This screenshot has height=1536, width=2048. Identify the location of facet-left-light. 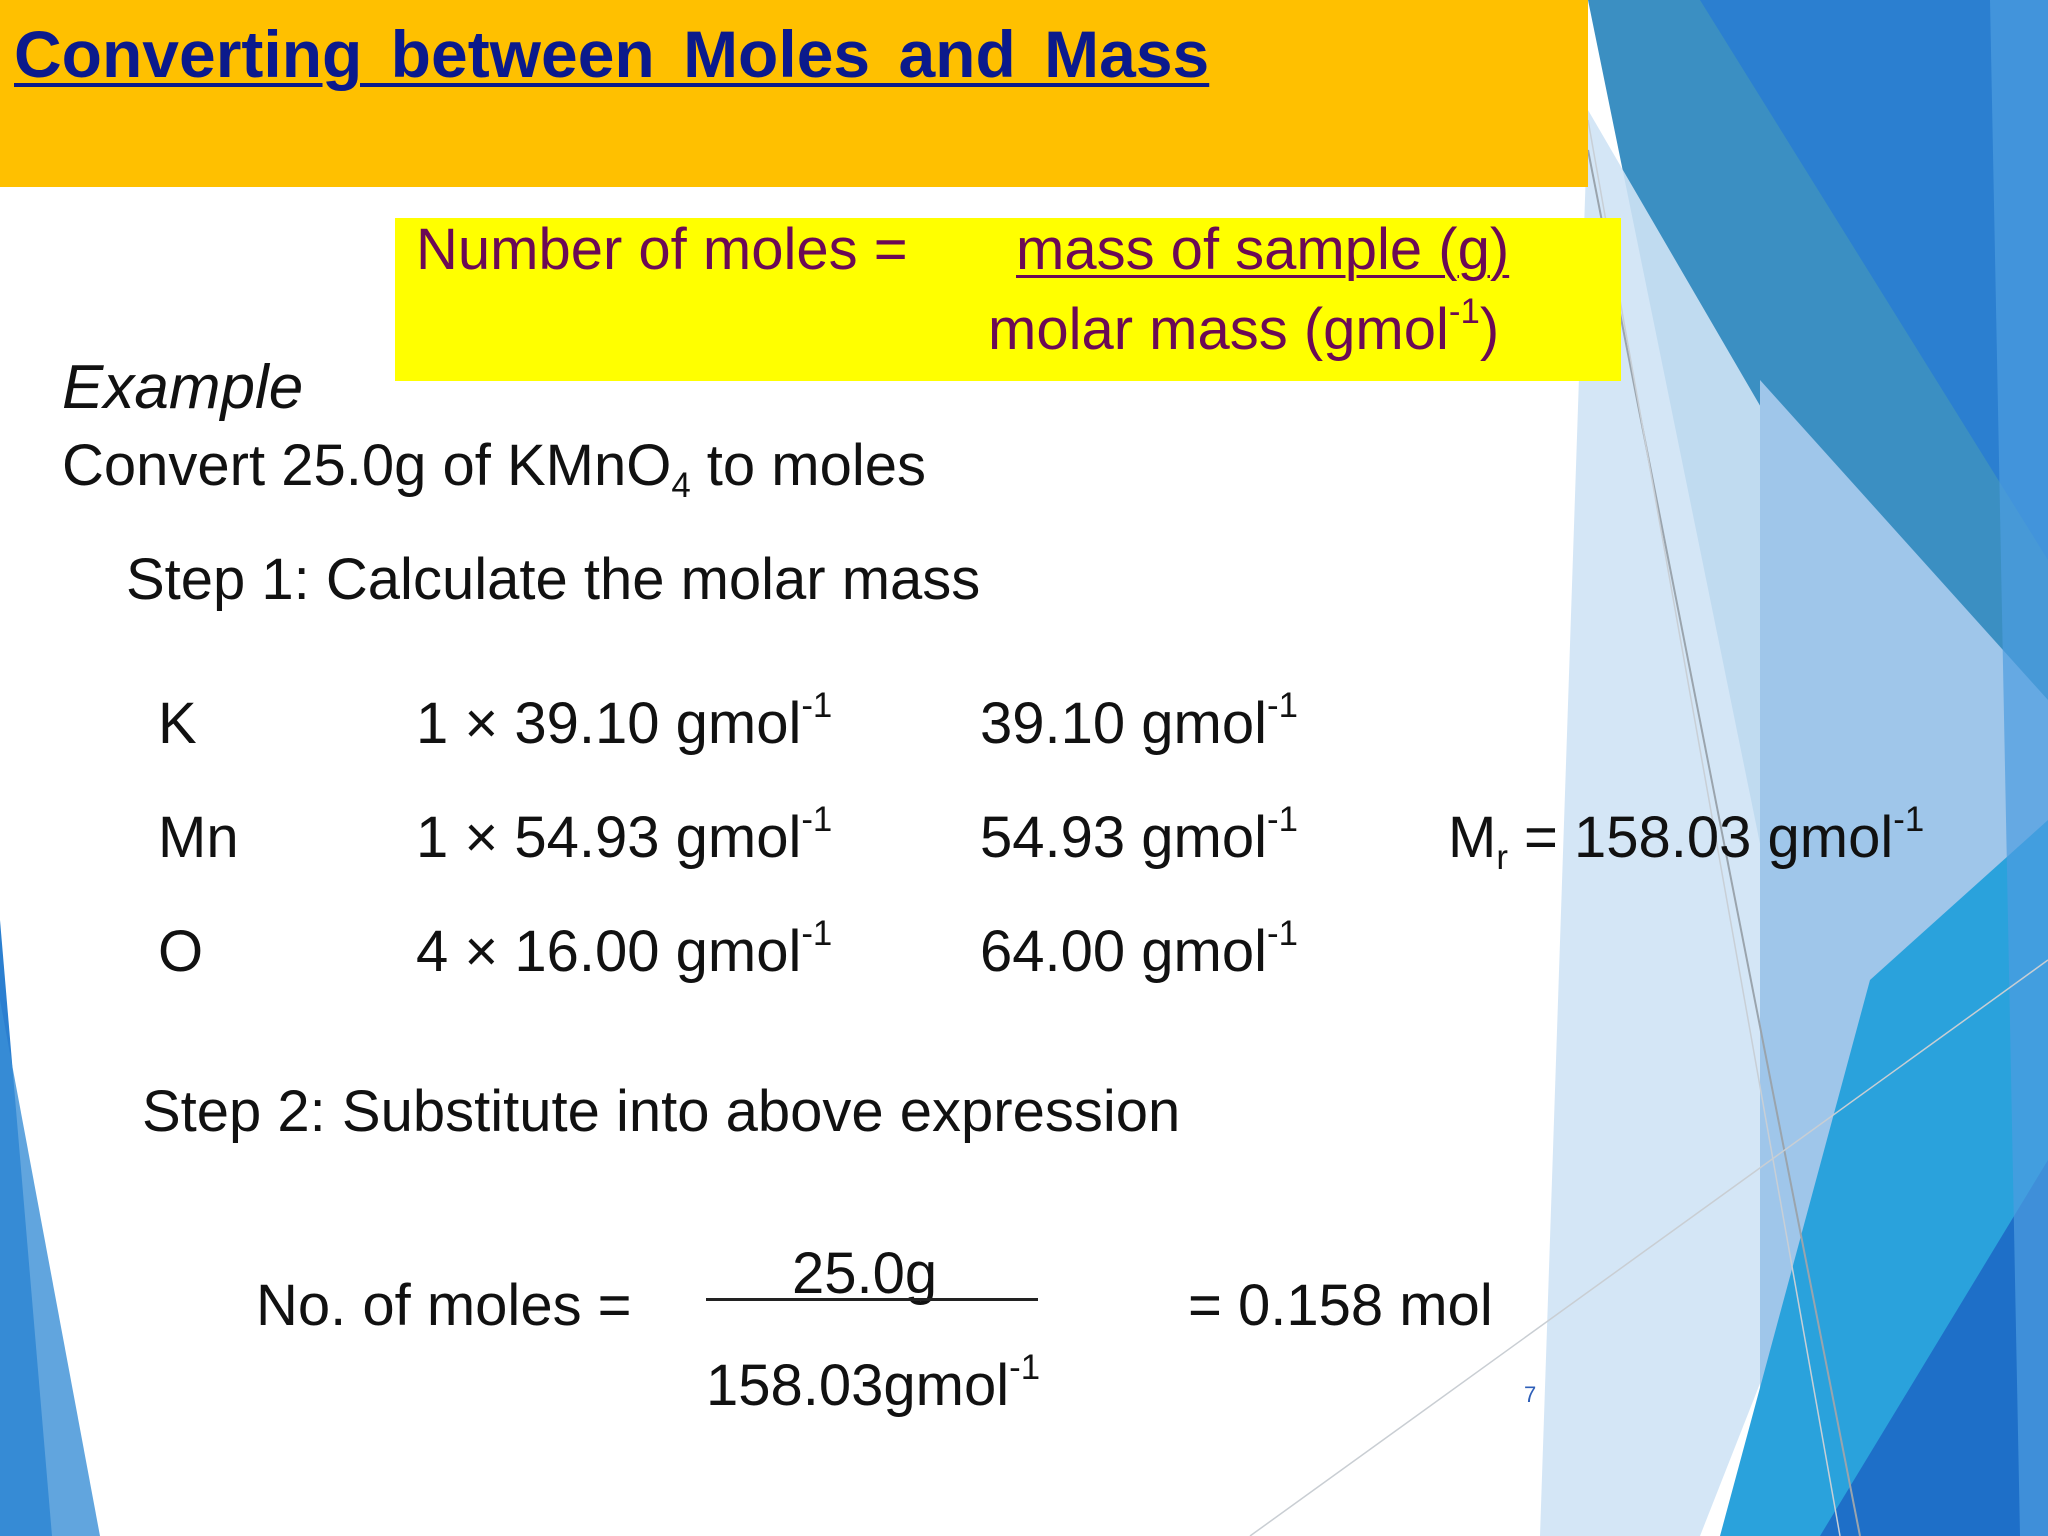
(50, 1268).